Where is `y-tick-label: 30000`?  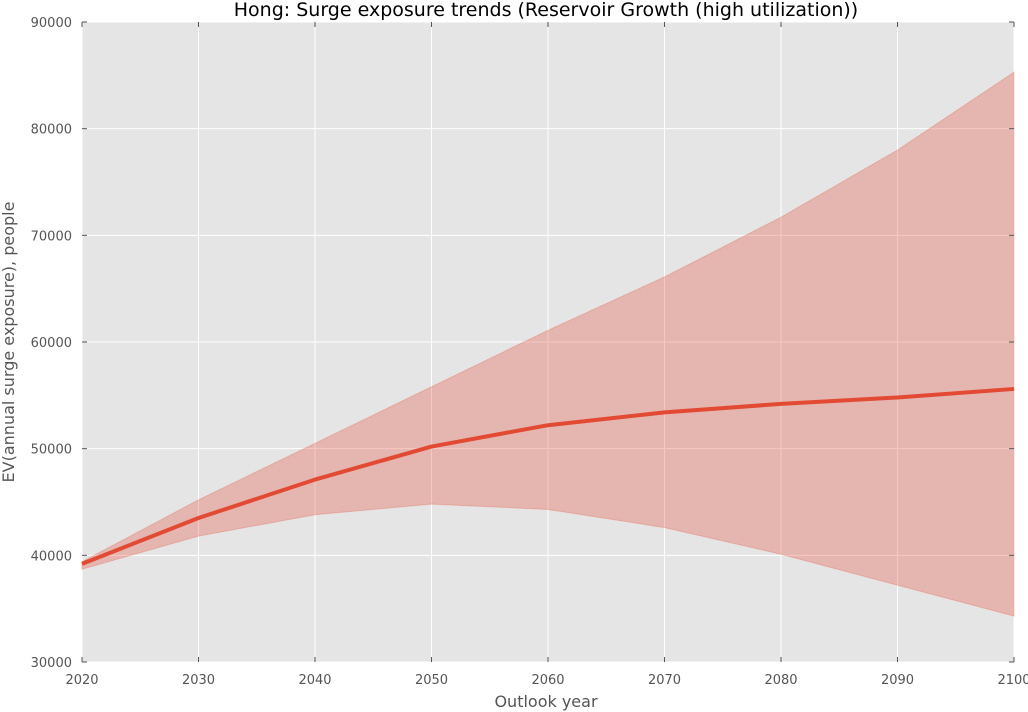
y-tick-label: 30000 is located at coordinates (51, 663).